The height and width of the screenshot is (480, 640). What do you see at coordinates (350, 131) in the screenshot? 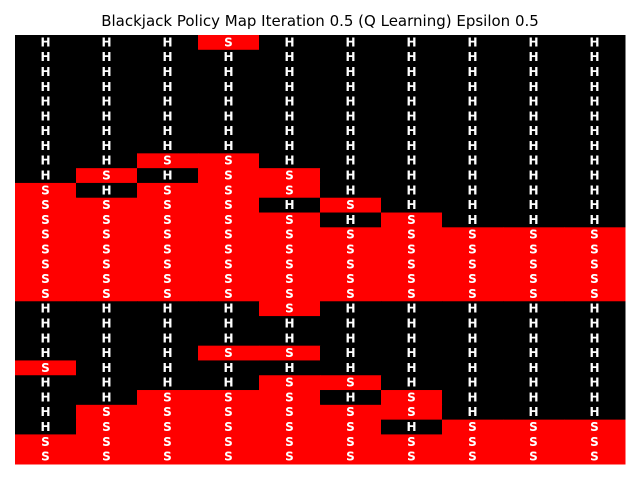
I see `policy-label-r6-c5: H` at bounding box center [350, 131].